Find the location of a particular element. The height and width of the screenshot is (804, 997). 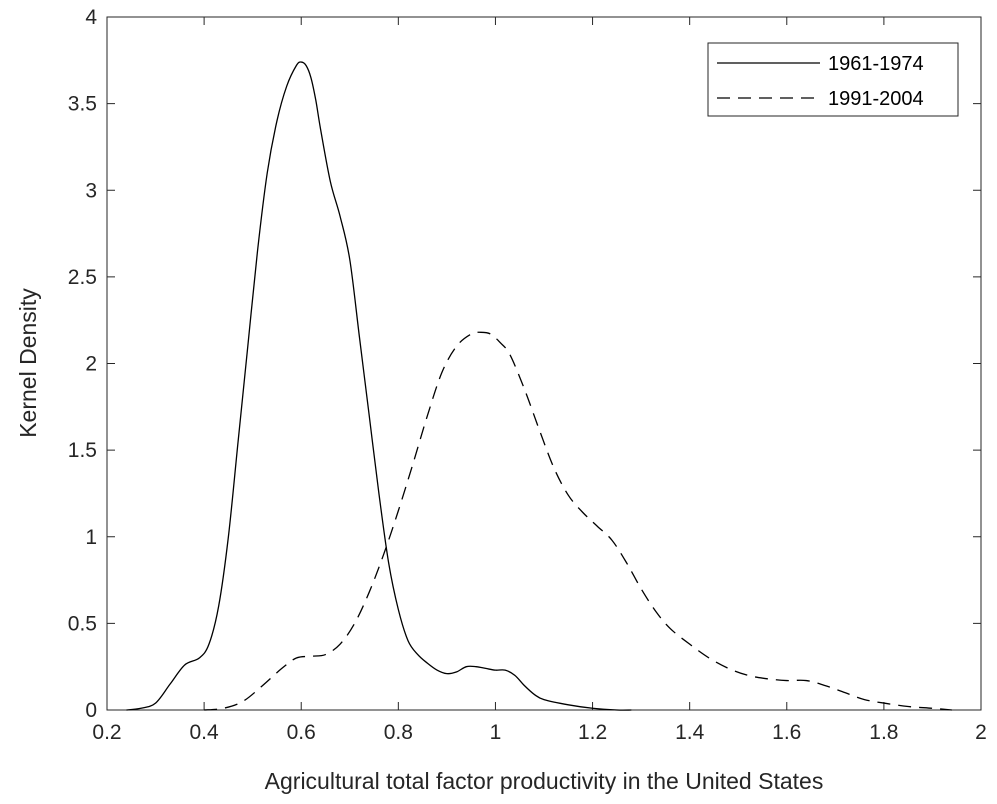

legend-box is located at coordinates (833, 79).